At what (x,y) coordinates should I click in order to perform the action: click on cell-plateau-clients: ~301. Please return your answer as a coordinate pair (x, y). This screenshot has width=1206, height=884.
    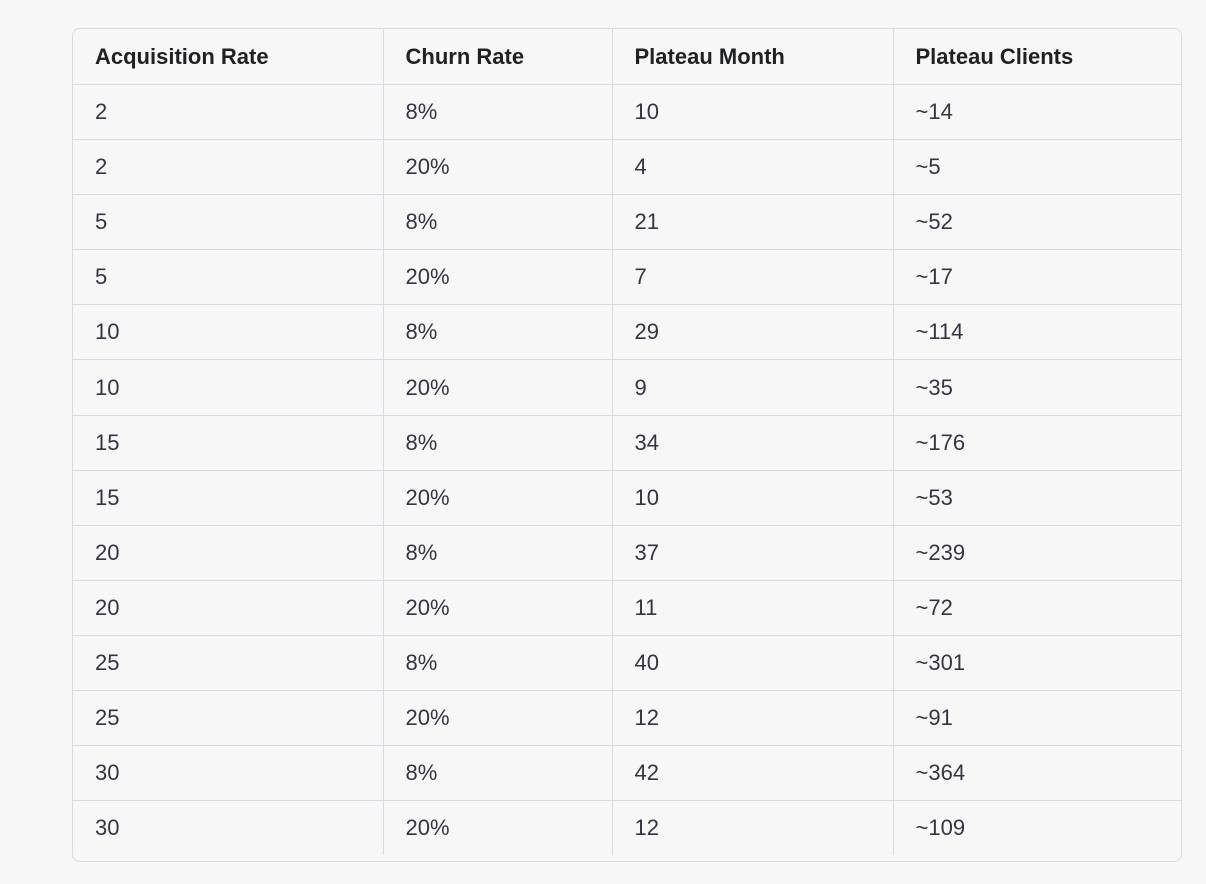
    Looking at the image, I should click on (1037, 663).